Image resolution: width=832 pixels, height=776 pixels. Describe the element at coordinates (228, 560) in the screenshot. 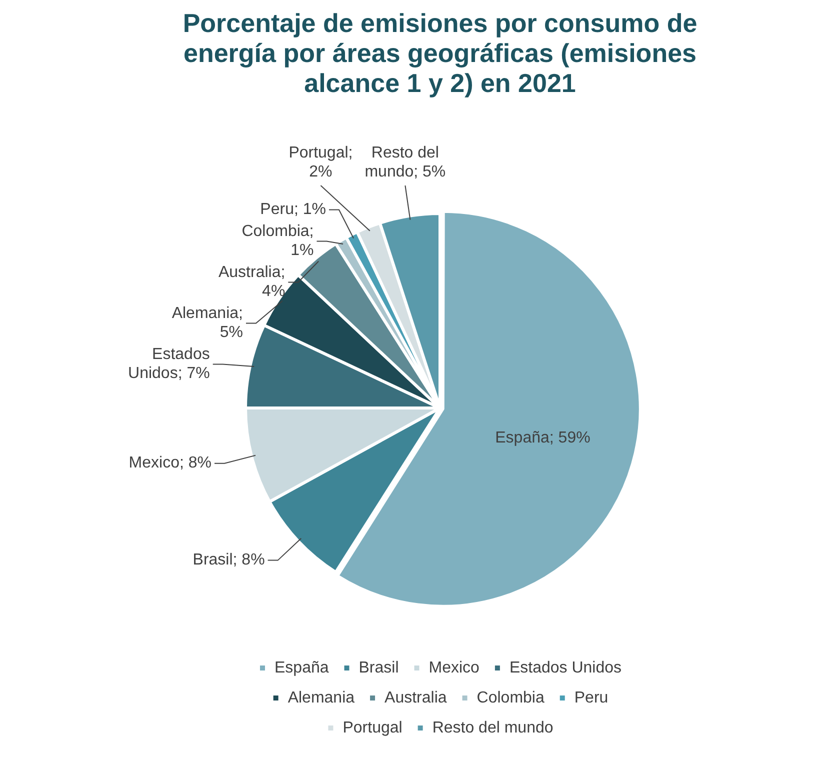

I see `data-label: Brasil; 8%` at that location.